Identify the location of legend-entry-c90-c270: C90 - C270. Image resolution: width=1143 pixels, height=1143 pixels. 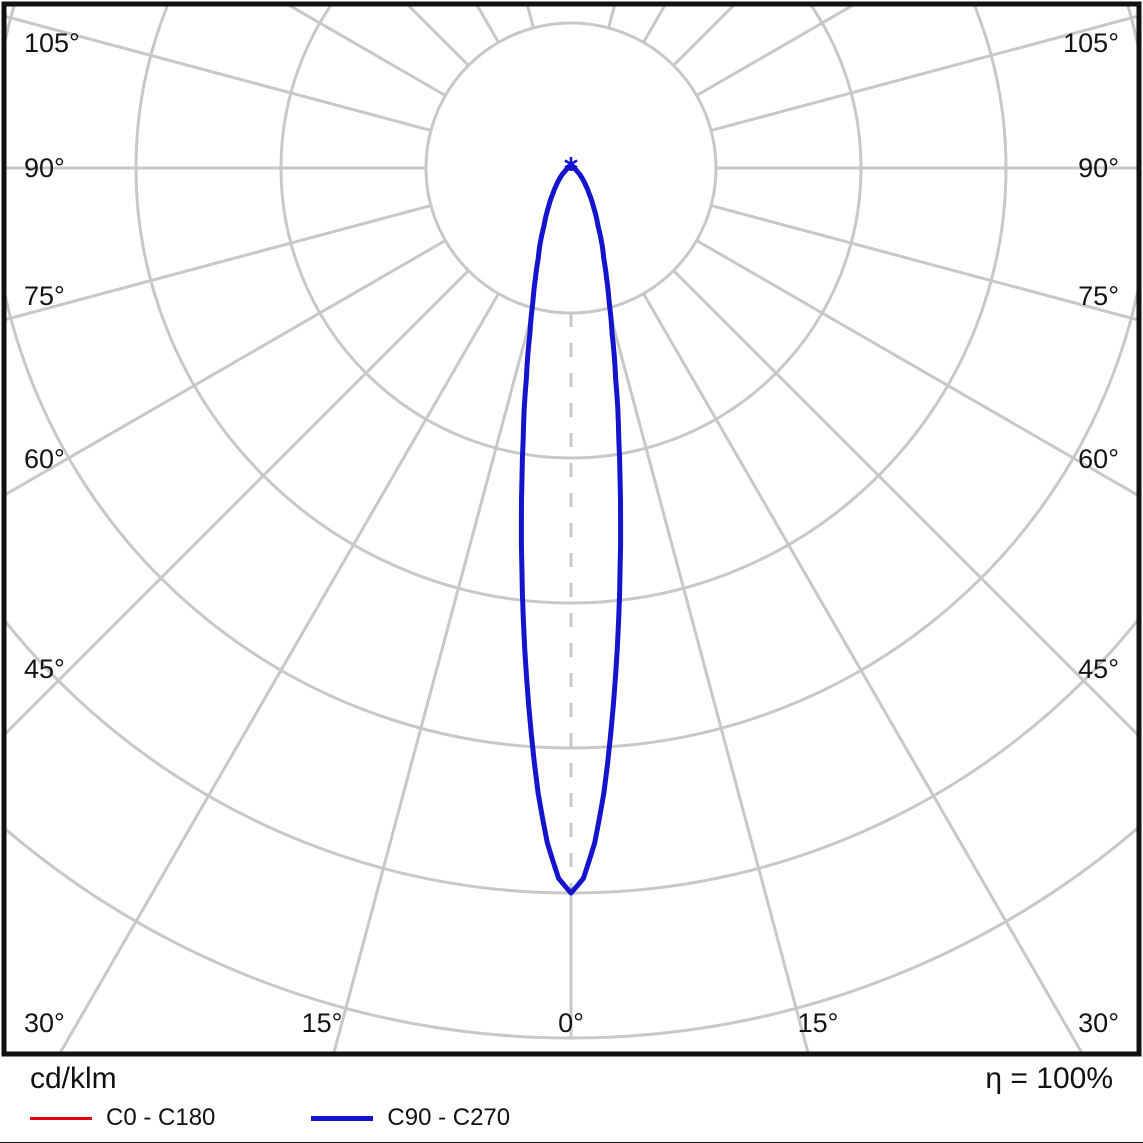
(410, 1118).